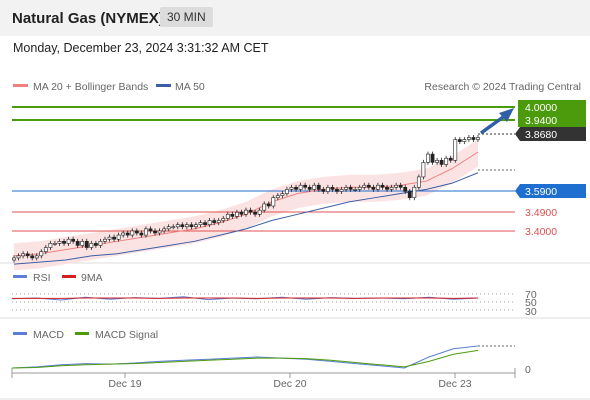 The image size is (590, 400). I want to click on forecast-arrow-shaft, so click(493, 124).